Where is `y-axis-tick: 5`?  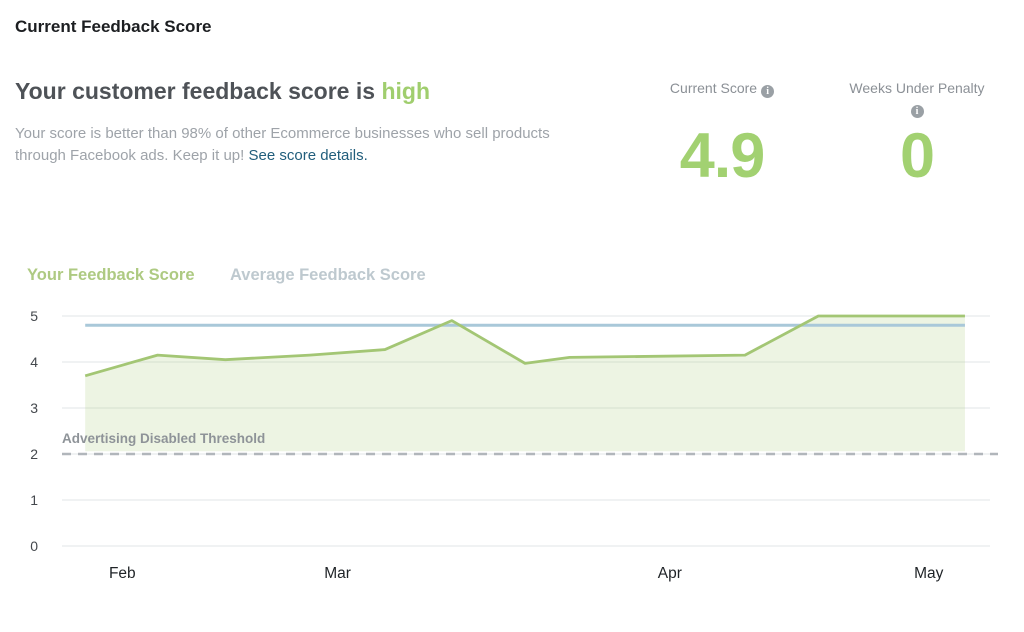
y-axis-tick: 5 is located at coordinates (34, 316).